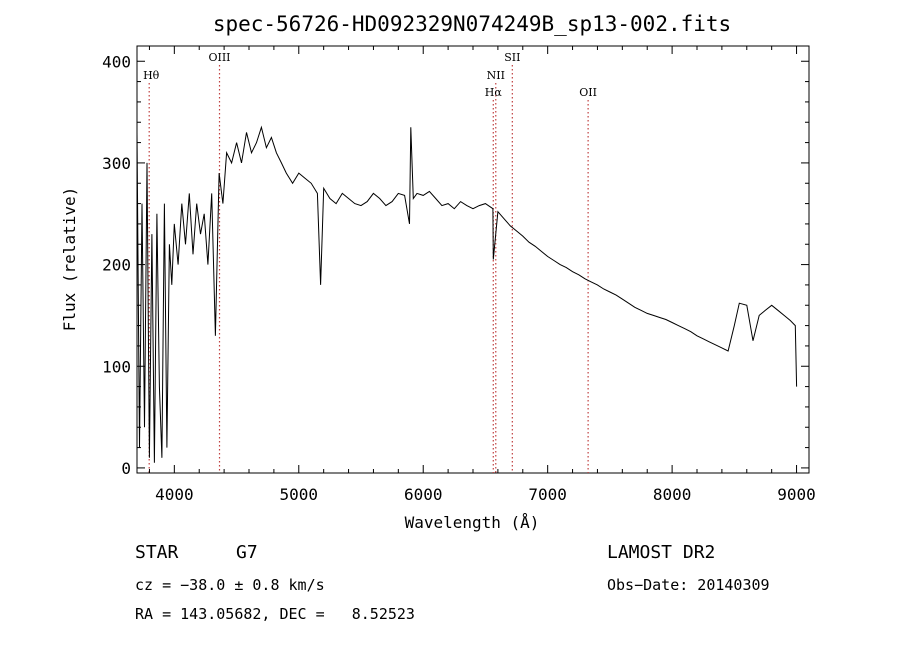  What do you see at coordinates (151, 75) in the screenshot?
I see `emission-line-label: Hθ` at bounding box center [151, 75].